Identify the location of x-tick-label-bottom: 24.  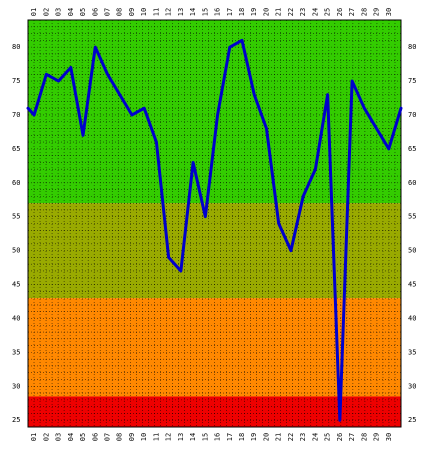
(315, 437).